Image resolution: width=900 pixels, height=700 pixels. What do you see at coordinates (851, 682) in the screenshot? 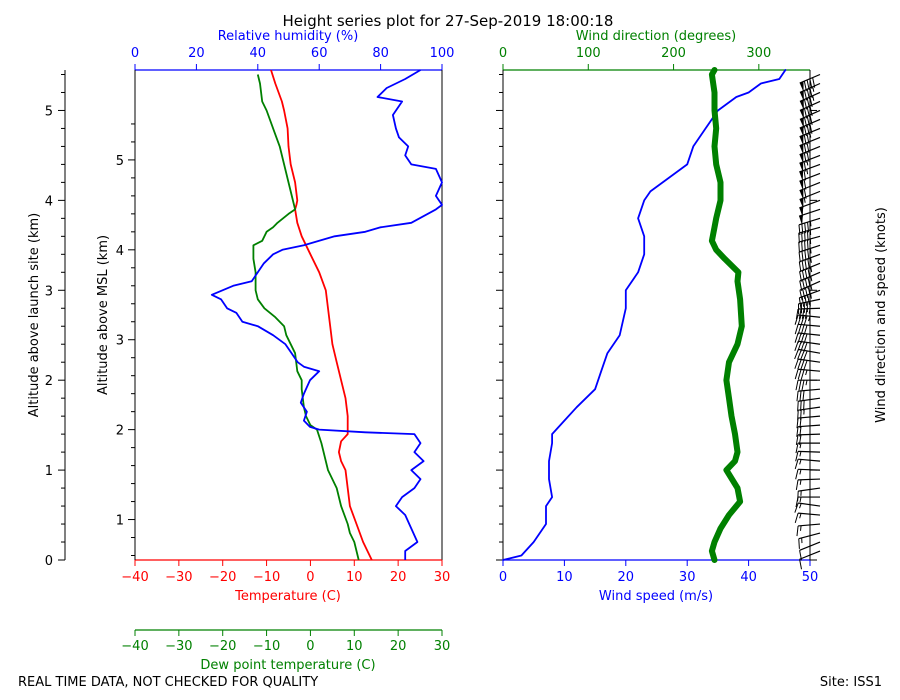
I see `footer-site: Site: ISS1` at bounding box center [851, 682].